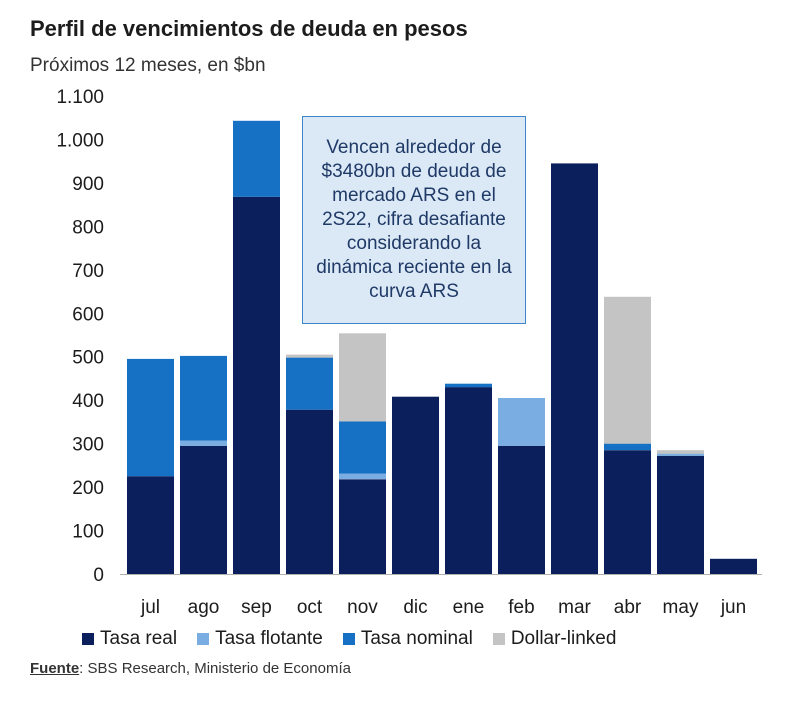  Describe the element at coordinates (362, 476) in the screenshot. I see `bar-segment-nov-tasa-flotante` at that location.